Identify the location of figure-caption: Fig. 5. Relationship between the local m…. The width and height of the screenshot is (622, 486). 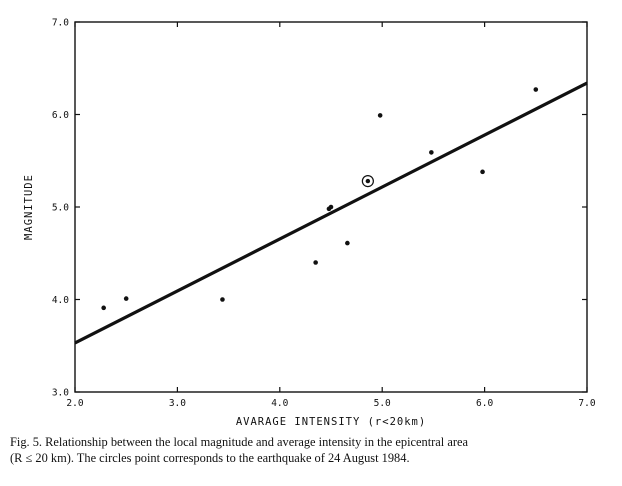
(310, 450).